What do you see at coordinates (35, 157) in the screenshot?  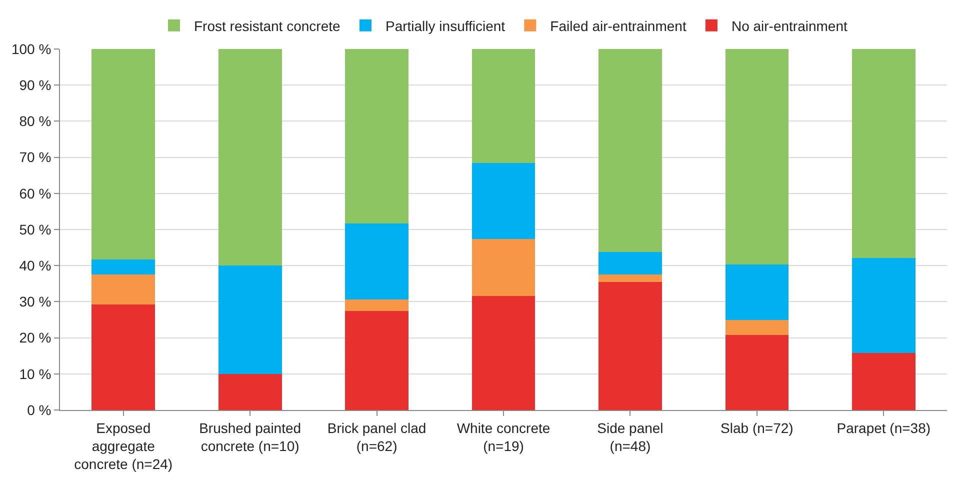 I see `y-tick-label: 70 %` at bounding box center [35, 157].